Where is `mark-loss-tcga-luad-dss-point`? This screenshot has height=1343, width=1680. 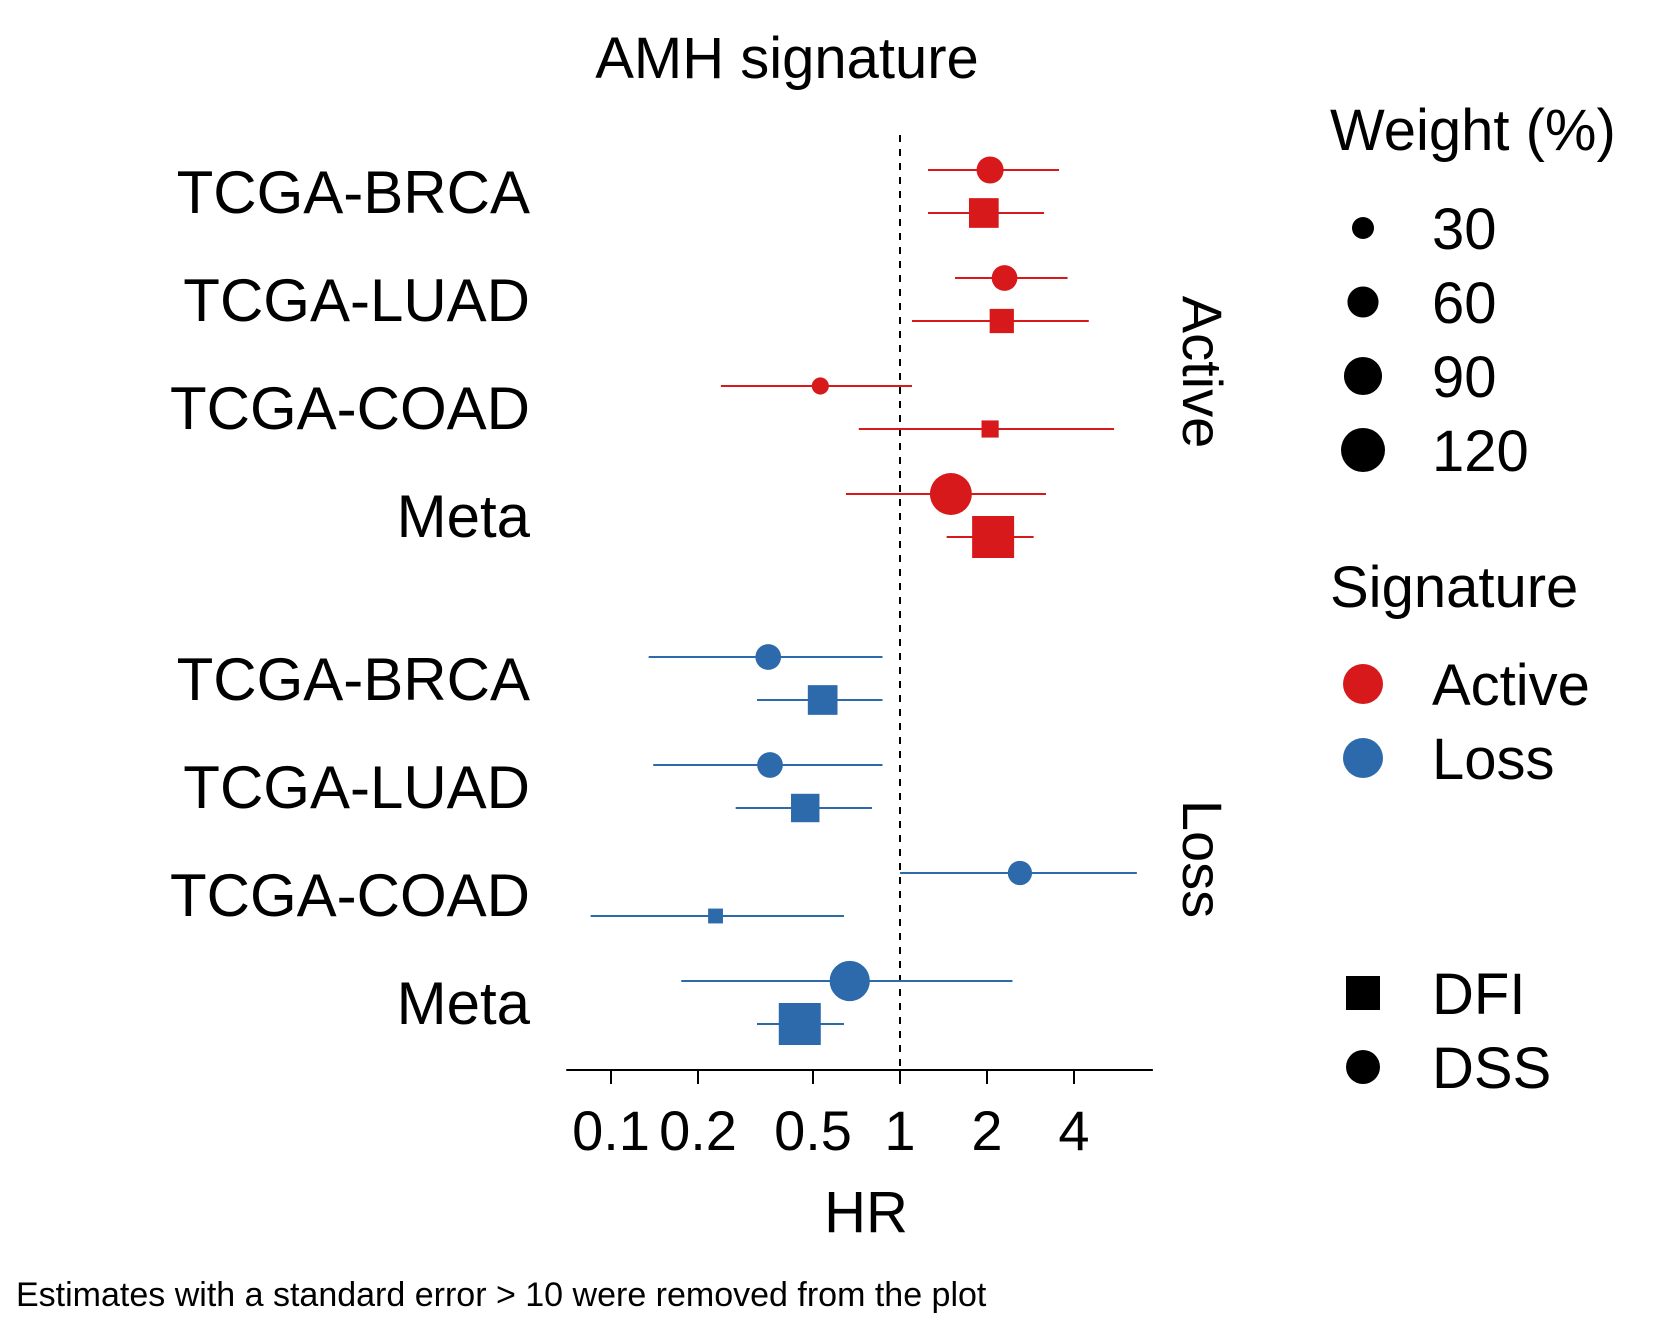
mark-loss-tcga-luad-dss-point is located at coordinates (770, 765).